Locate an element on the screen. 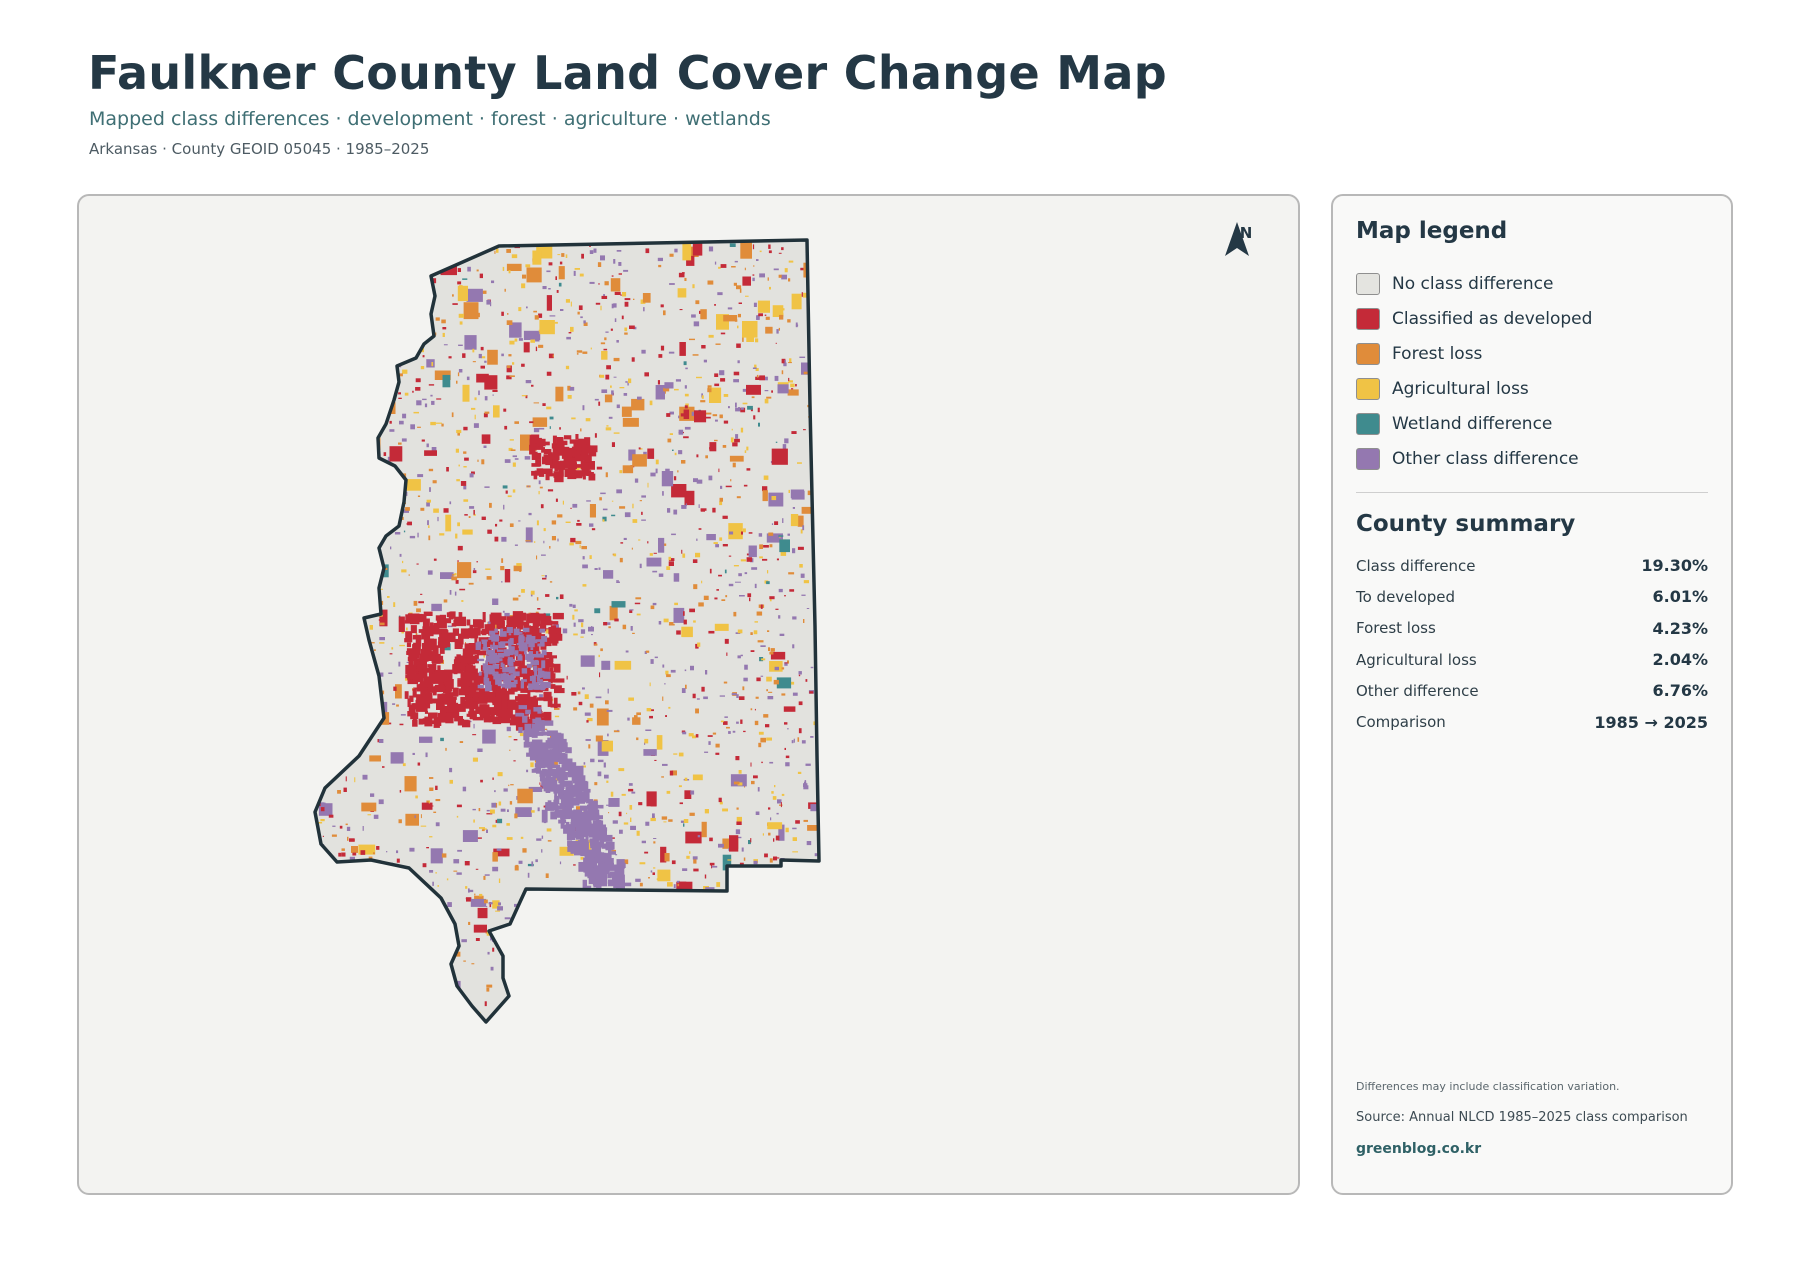 Image resolution: width=1800 pixels, height=1273 pixels. summary-row: Agricultural loss 2.04% is located at coordinates (1532, 659).